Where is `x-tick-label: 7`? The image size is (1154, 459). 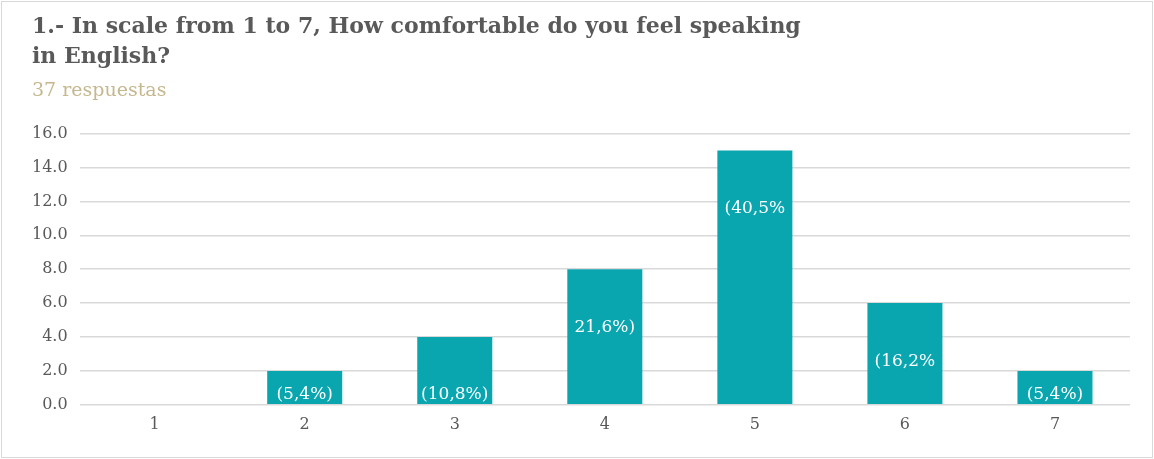
x-tick-label: 7 is located at coordinates (1055, 423).